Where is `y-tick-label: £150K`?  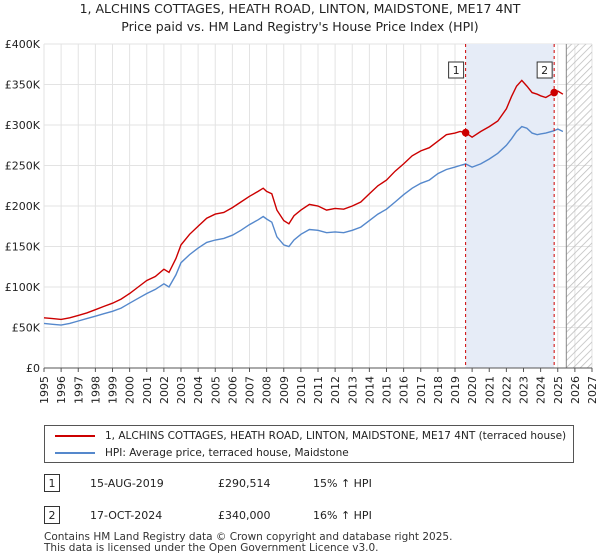
y-tick-label: £150K is located at coordinates (23, 247).